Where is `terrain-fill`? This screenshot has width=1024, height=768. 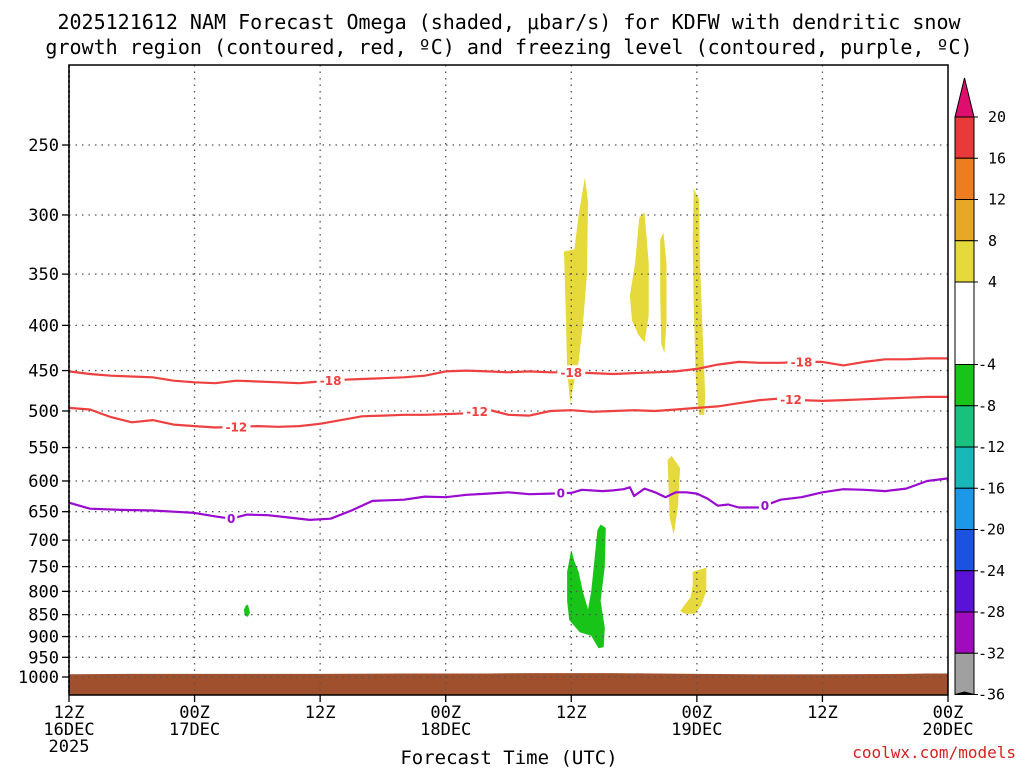
terrain-fill is located at coordinates (508, 684).